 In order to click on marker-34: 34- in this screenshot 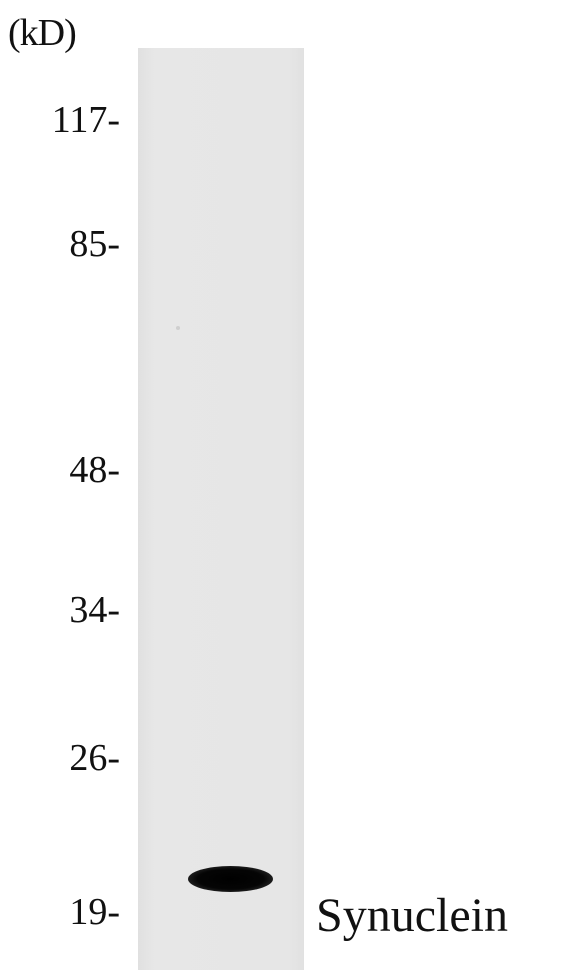, I will do `click(94, 610)`.